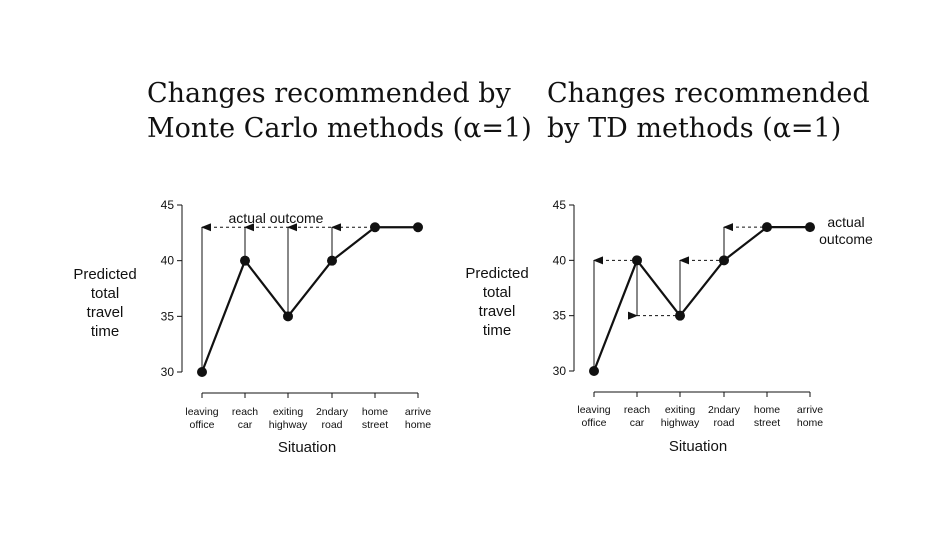 The width and height of the screenshot is (932, 556). What do you see at coordinates (339, 128) in the screenshot?
I see `left-title-line-2: Monte Carlo methods (α=1)` at bounding box center [339, 128].